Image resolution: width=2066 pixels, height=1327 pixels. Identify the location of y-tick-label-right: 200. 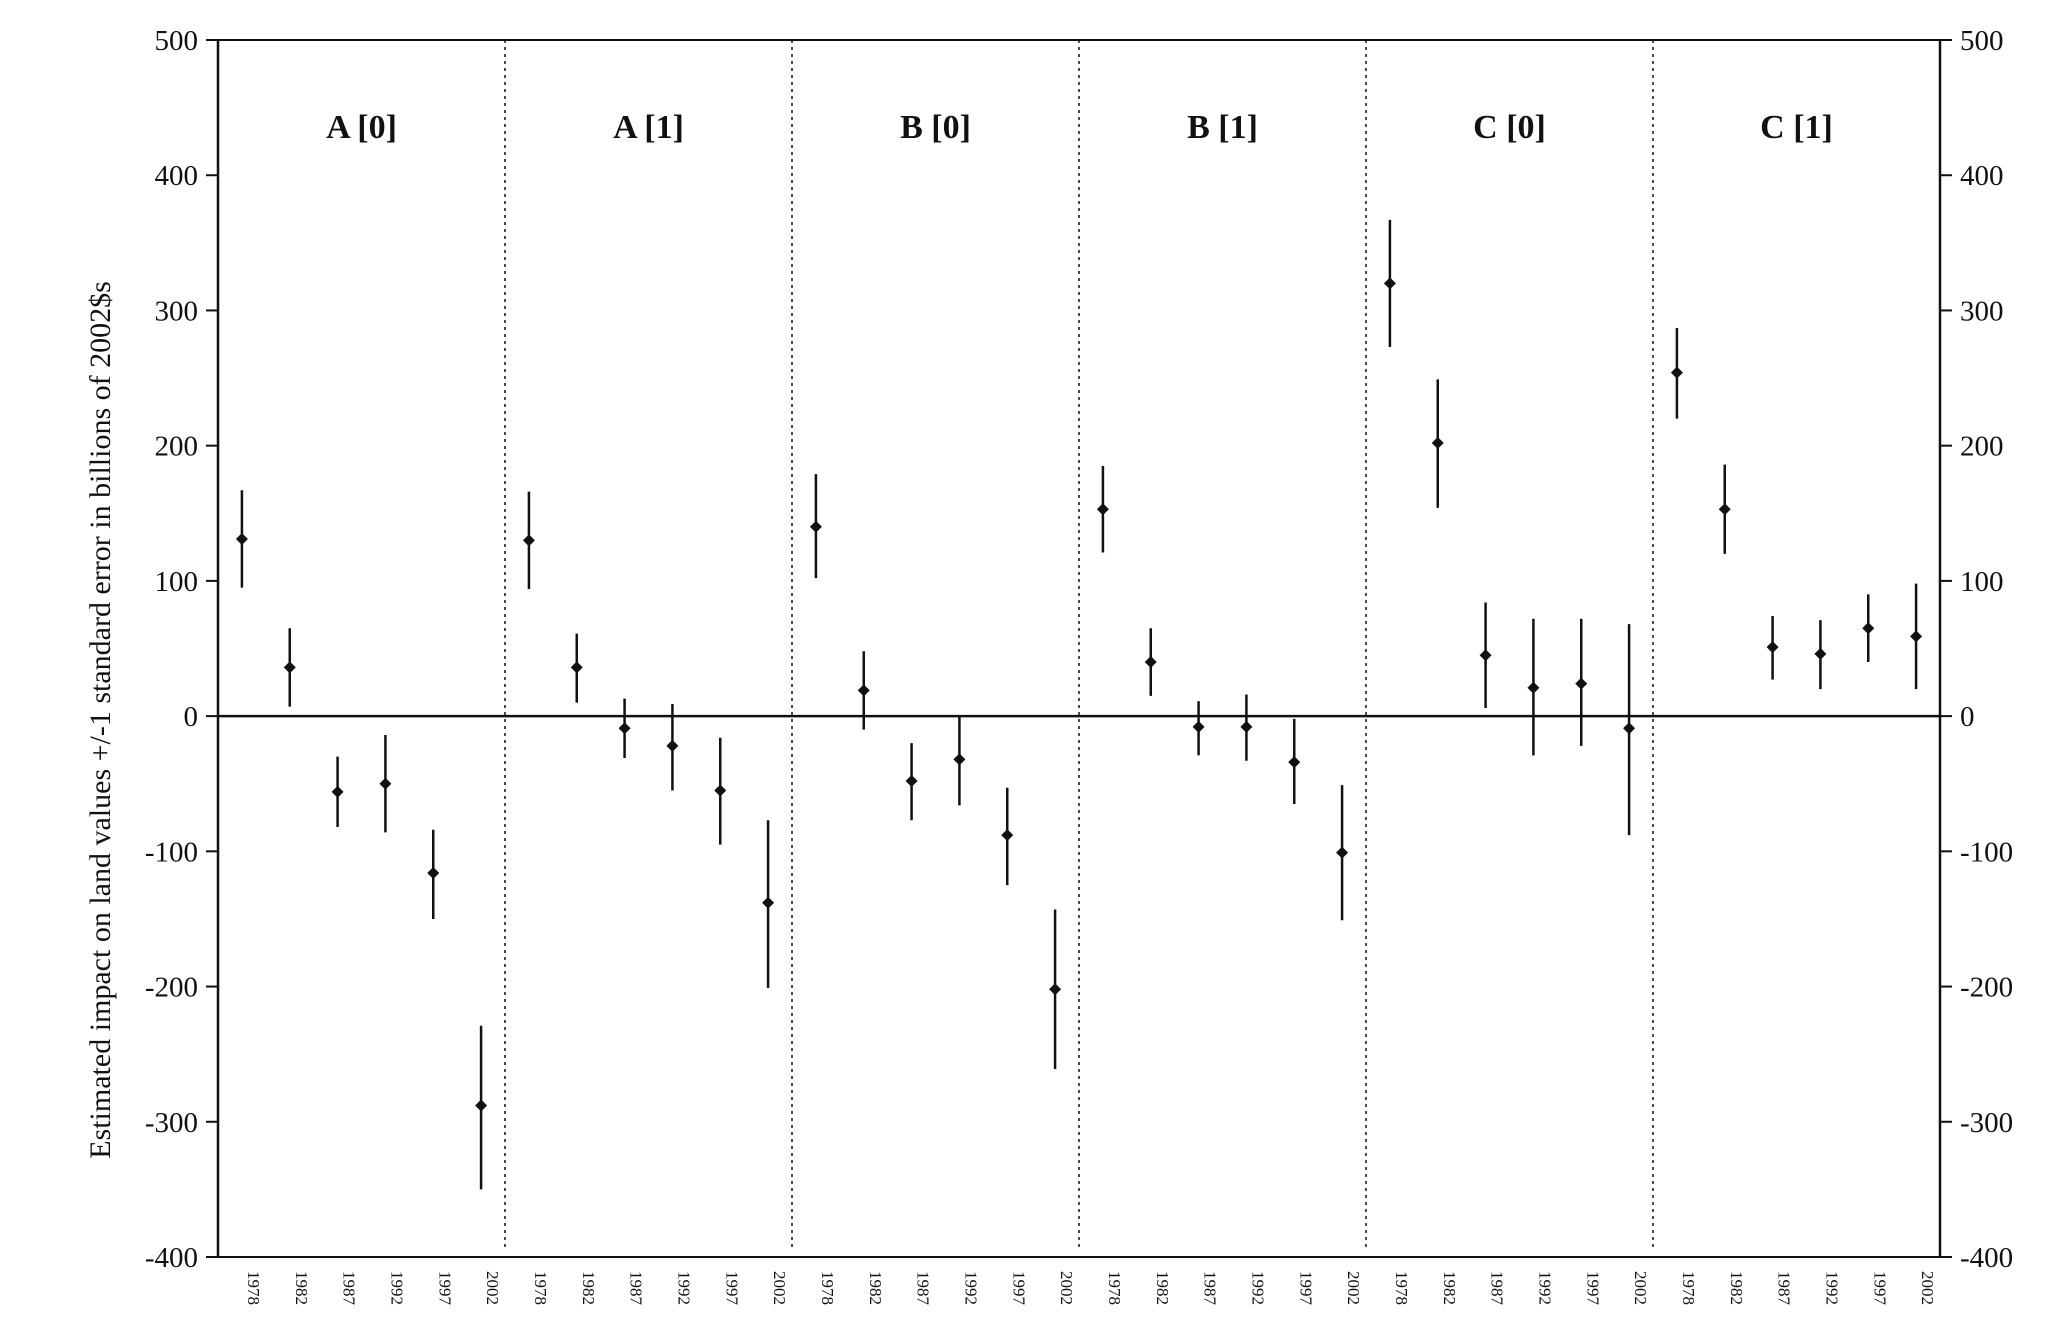
(1982, 447).